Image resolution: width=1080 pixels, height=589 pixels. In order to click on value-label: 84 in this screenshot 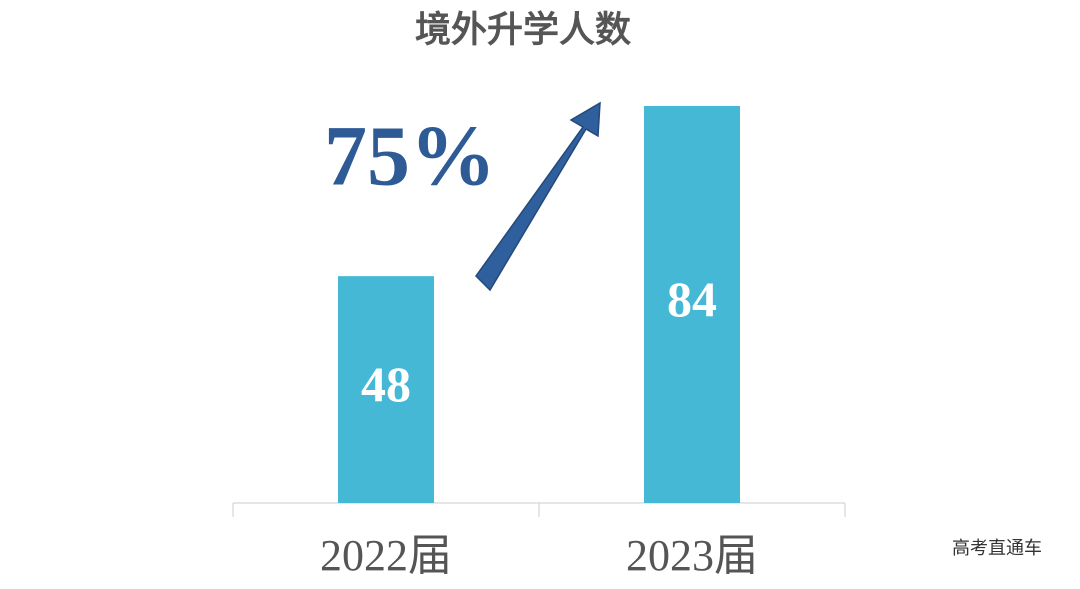, I will do `click(692, 299)`.